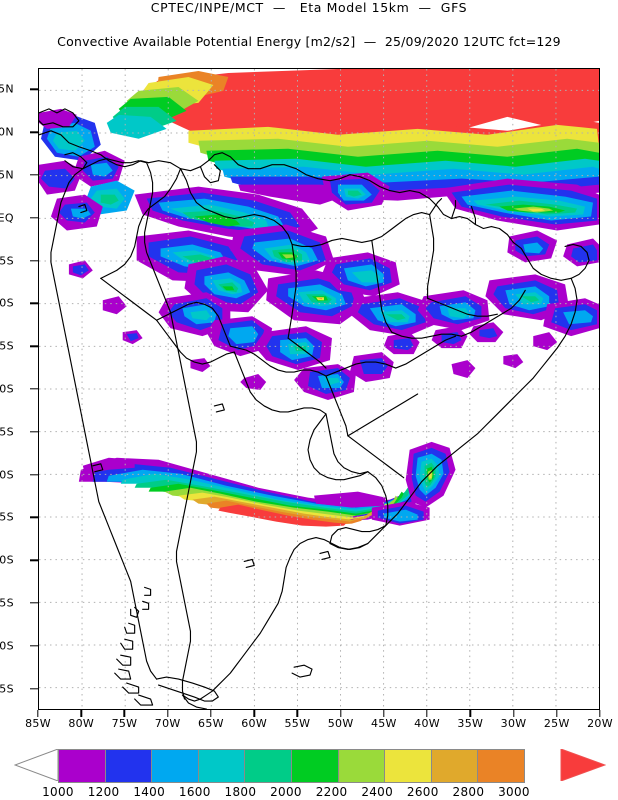 The height and width of the screenshot is (800, 618). I want to click on y-axis-label: 35S, so click(7, 517).